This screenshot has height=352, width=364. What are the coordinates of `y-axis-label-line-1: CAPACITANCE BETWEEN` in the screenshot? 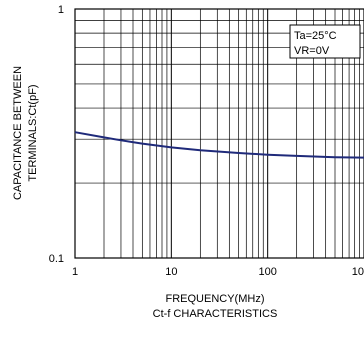 It's located at (18, 133).